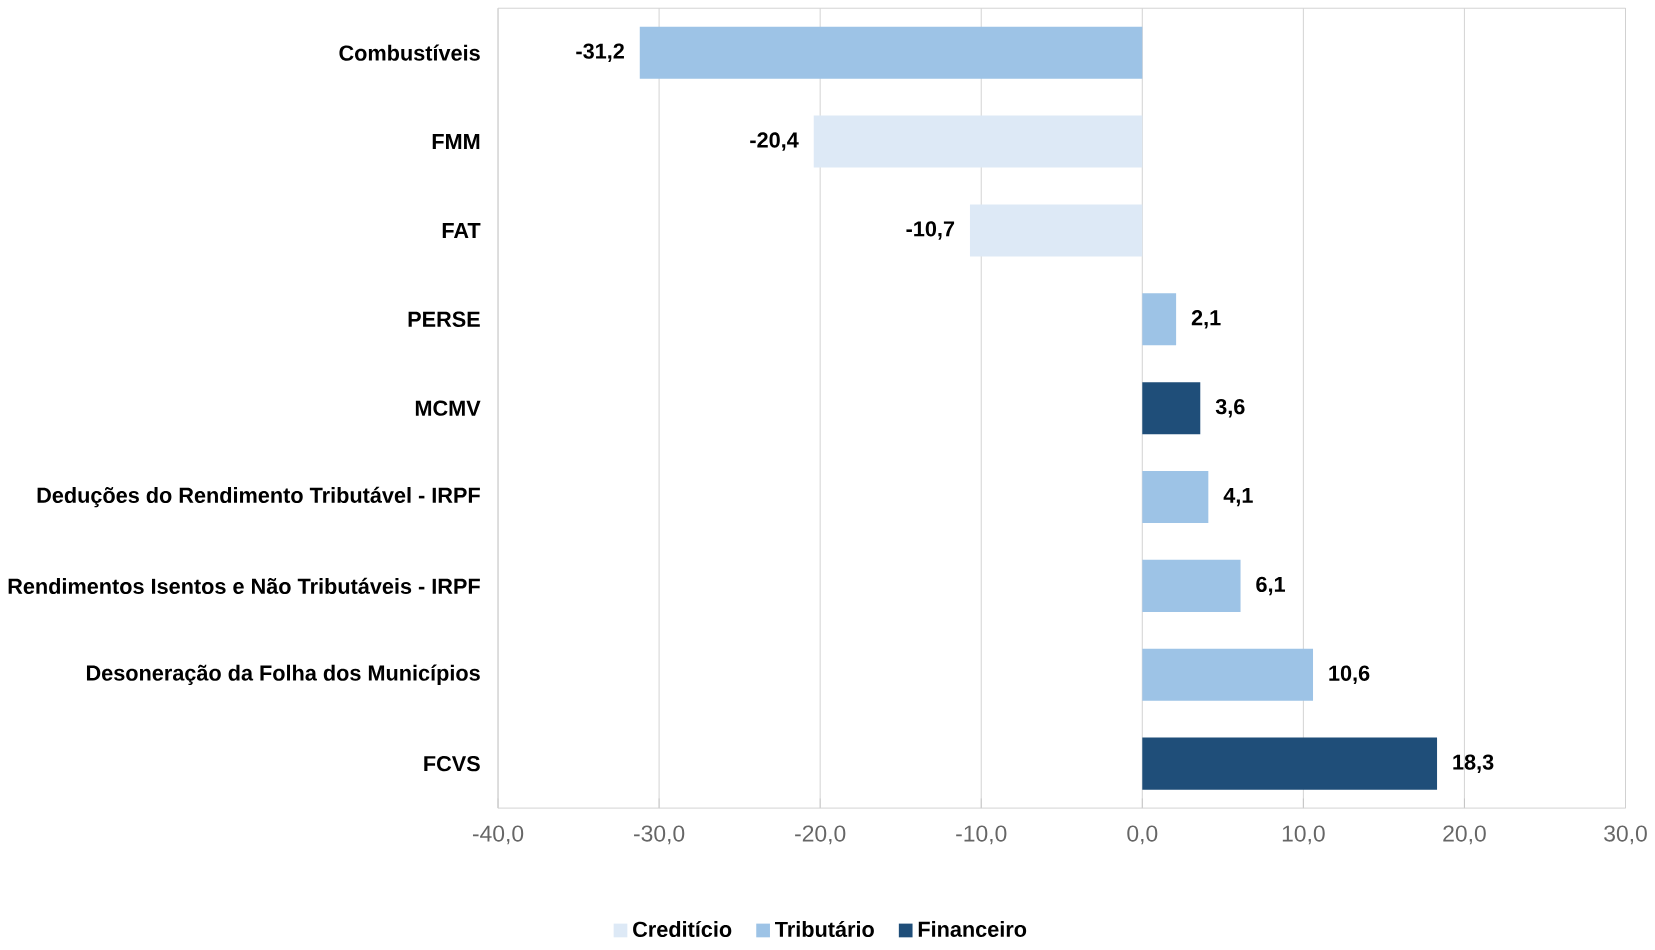  What do you see at coordinates (1230, 408) in the screenshot?
I see `data-label: 3,6` at bounding box center [1230, 408].